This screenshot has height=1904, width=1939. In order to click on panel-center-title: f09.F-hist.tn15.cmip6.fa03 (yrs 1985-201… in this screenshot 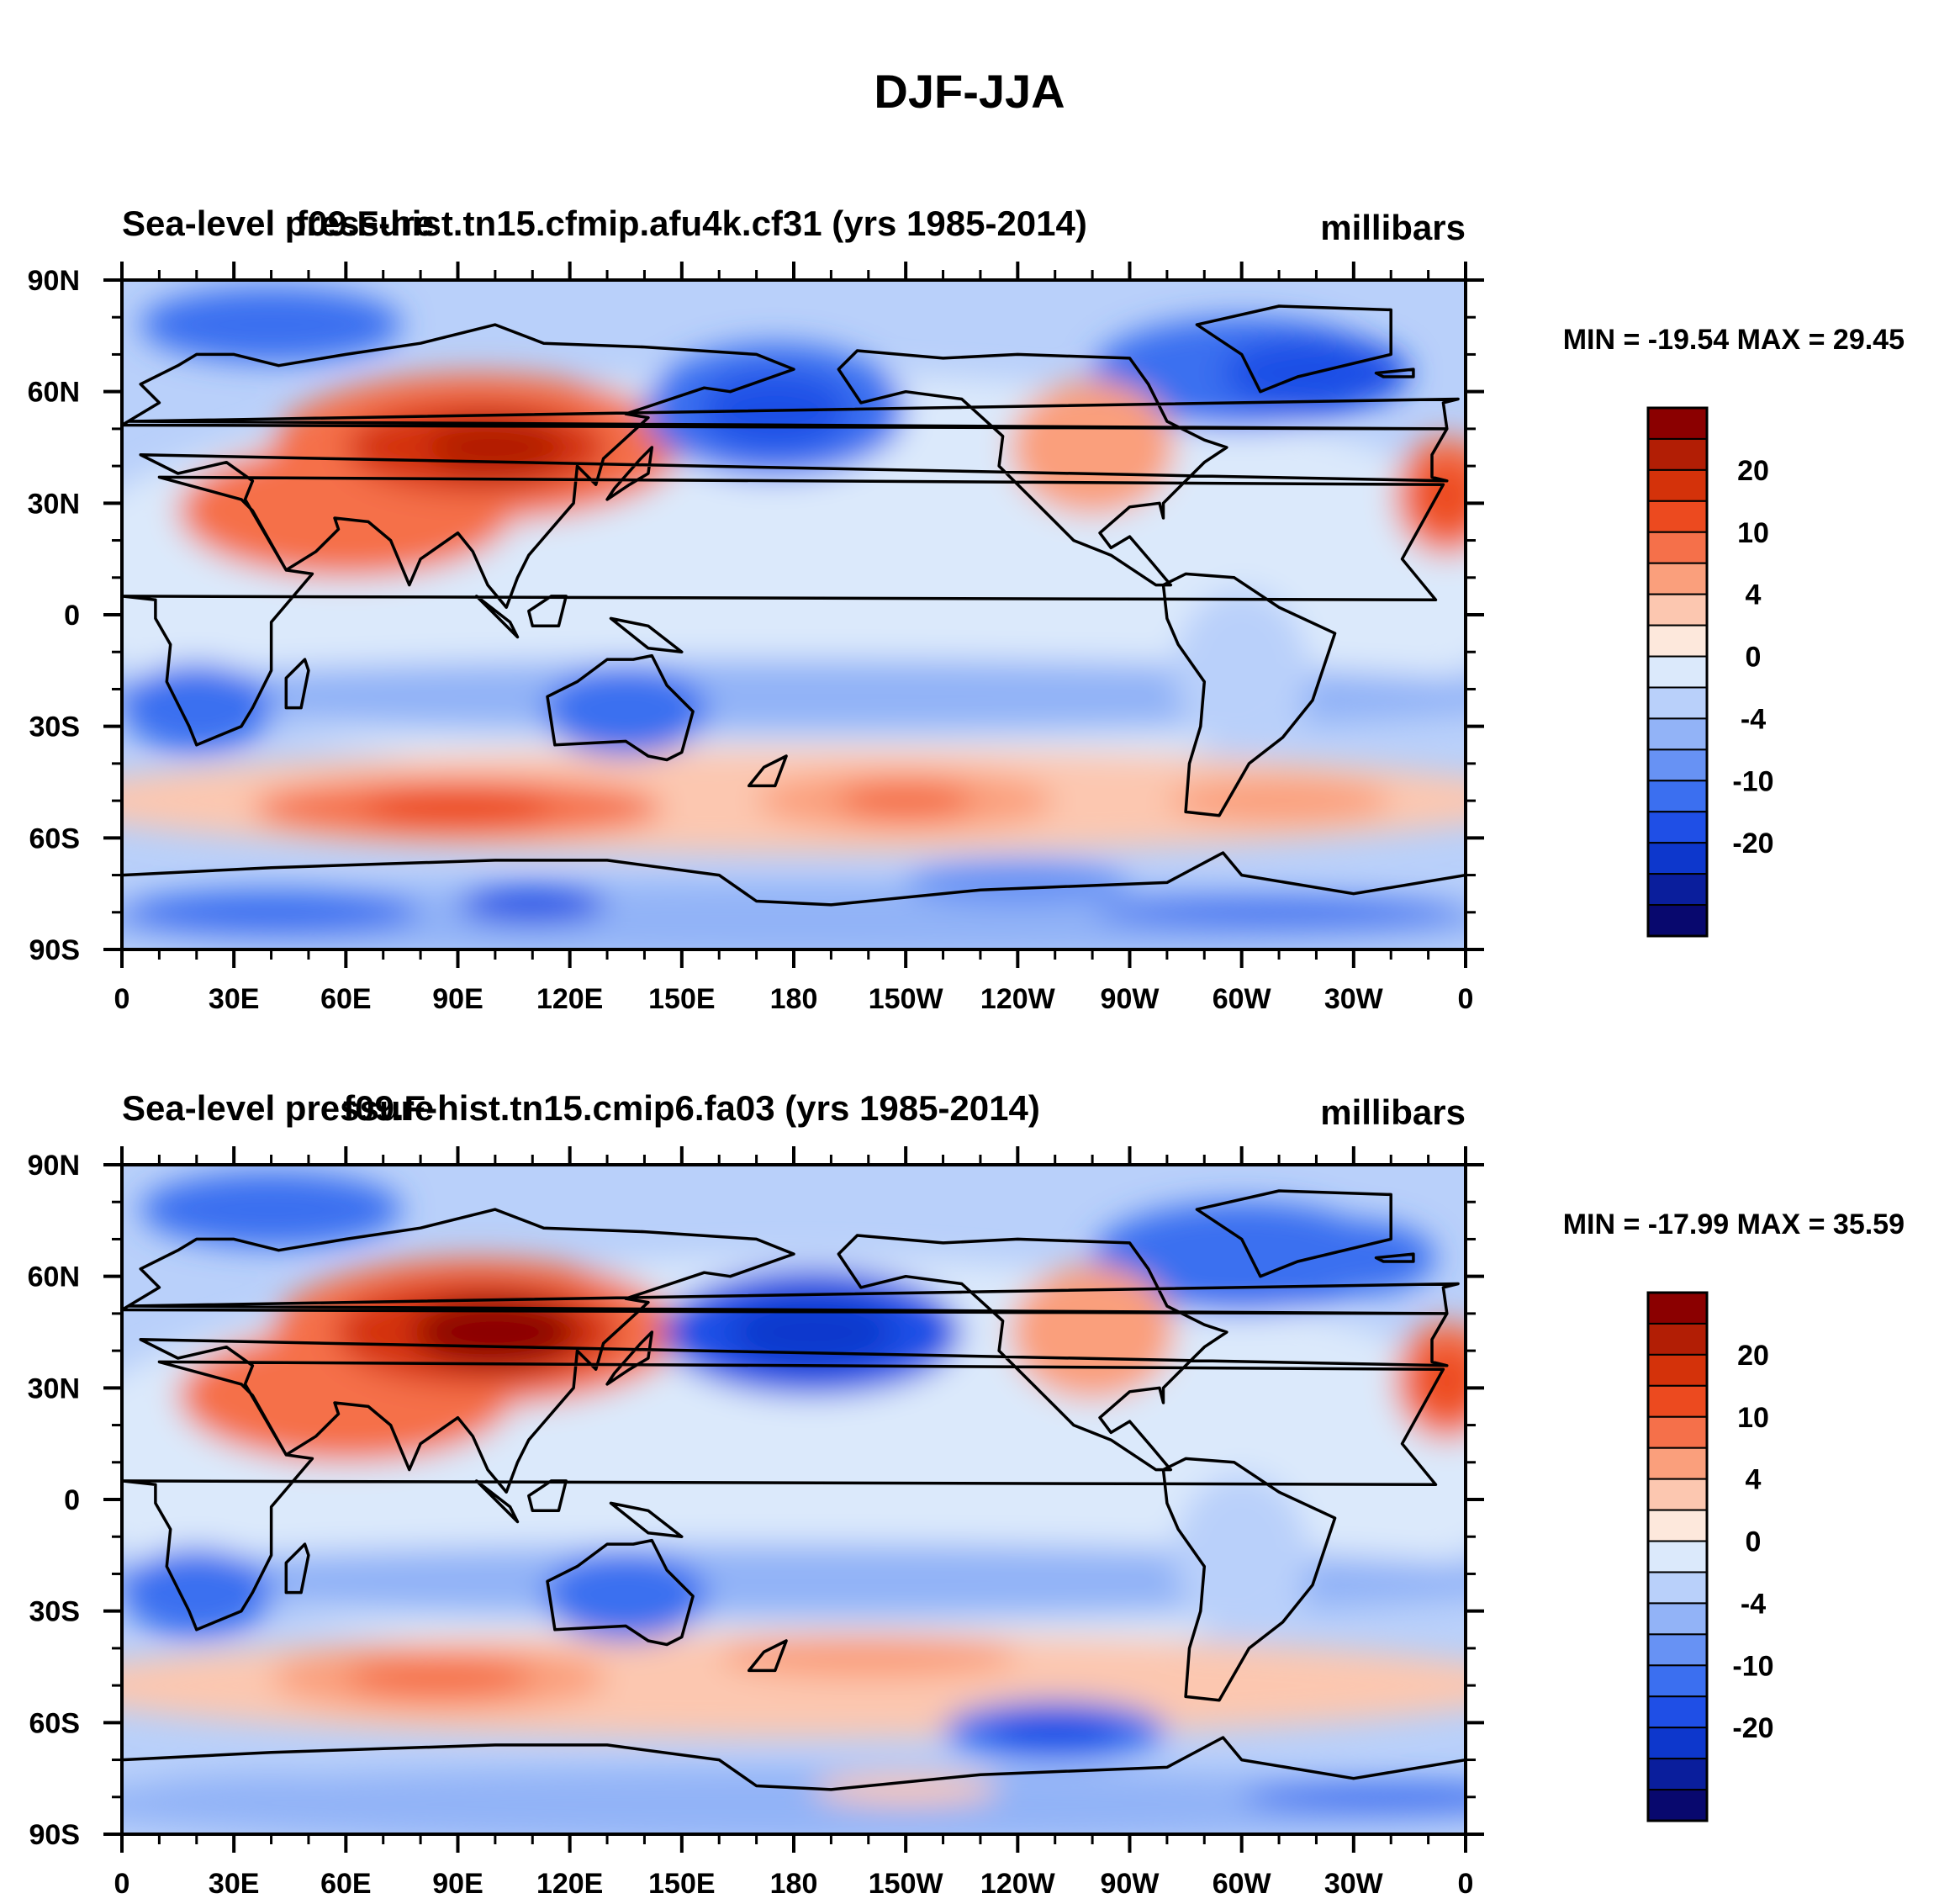, I will do `click(691, 1108)`.